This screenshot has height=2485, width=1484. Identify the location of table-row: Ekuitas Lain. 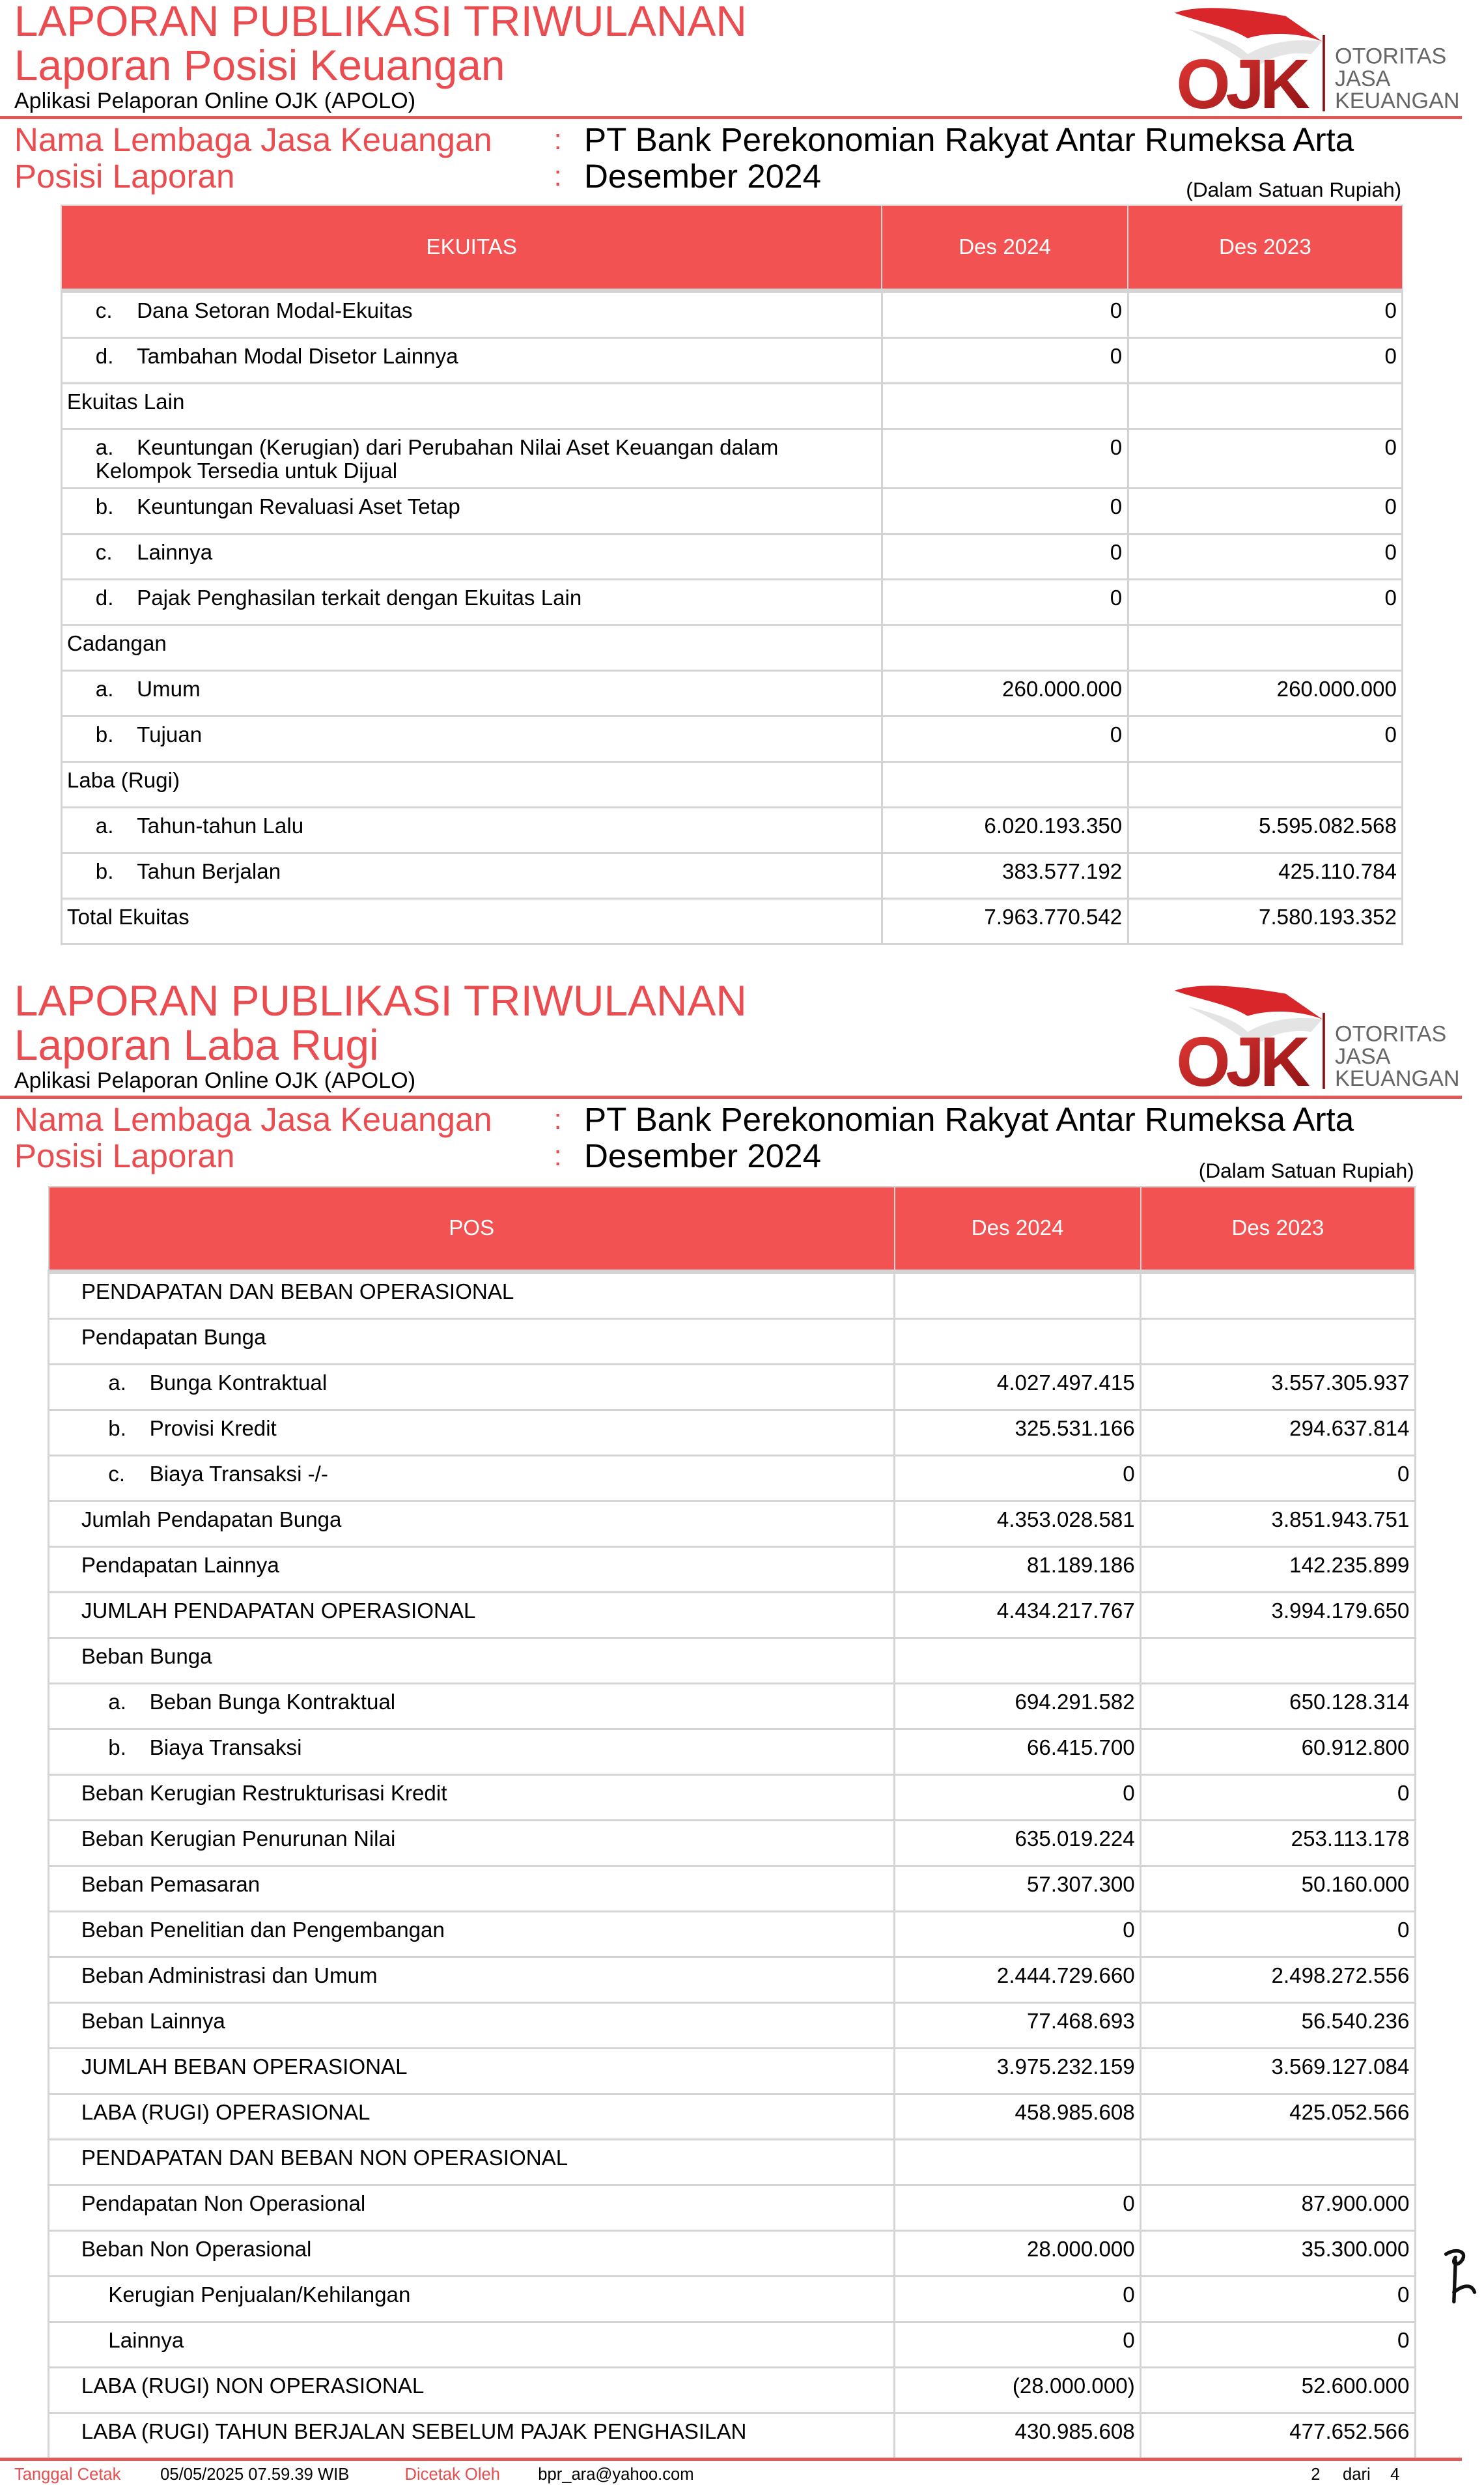
(732, 406).